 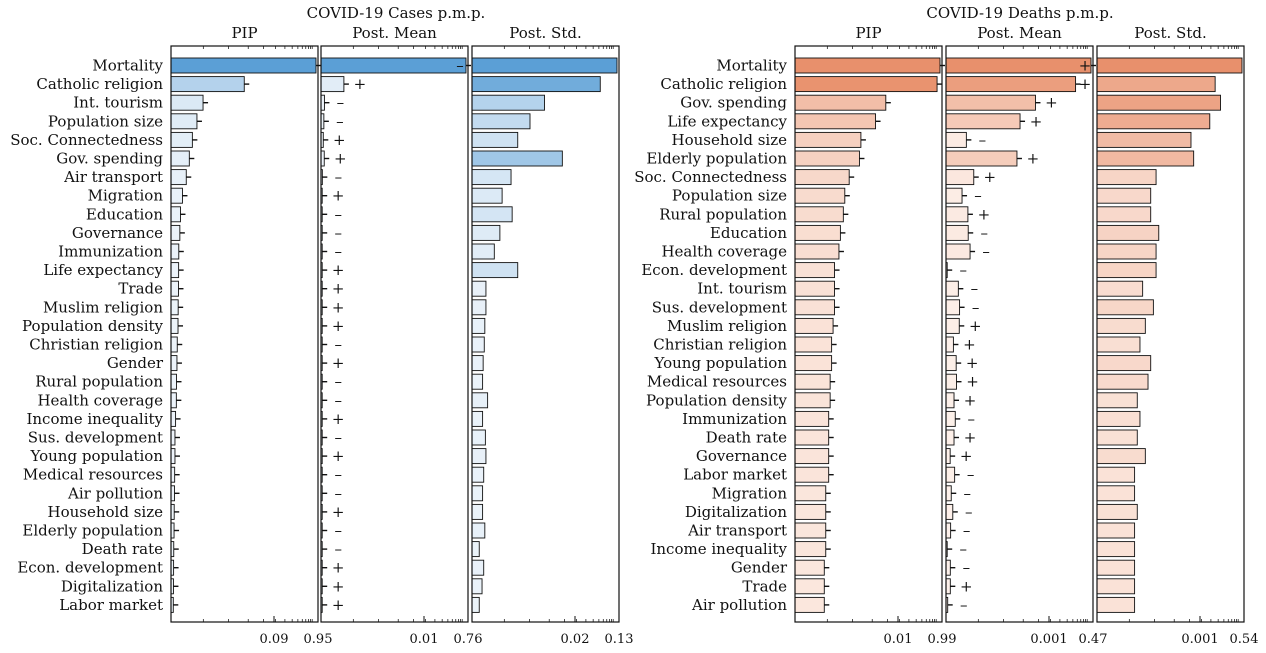 What do you see at coordinates (729, 196) in the screenshot?
I see `category-label: Population size` at bounding box center [729, 196].